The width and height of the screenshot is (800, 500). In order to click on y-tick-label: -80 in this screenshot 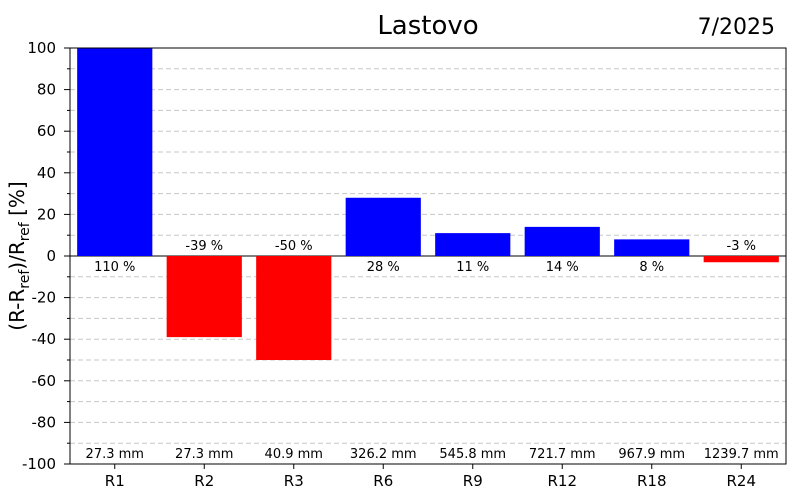, I will do `click(44, 422)`.